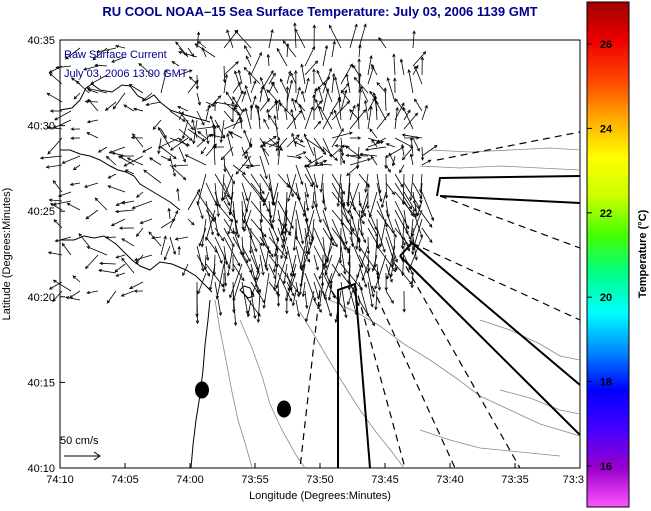 Image resolution: width=651 pixels, height=511 pixels. I want to click on x-tick-label: 74:00, so click(190, 480).